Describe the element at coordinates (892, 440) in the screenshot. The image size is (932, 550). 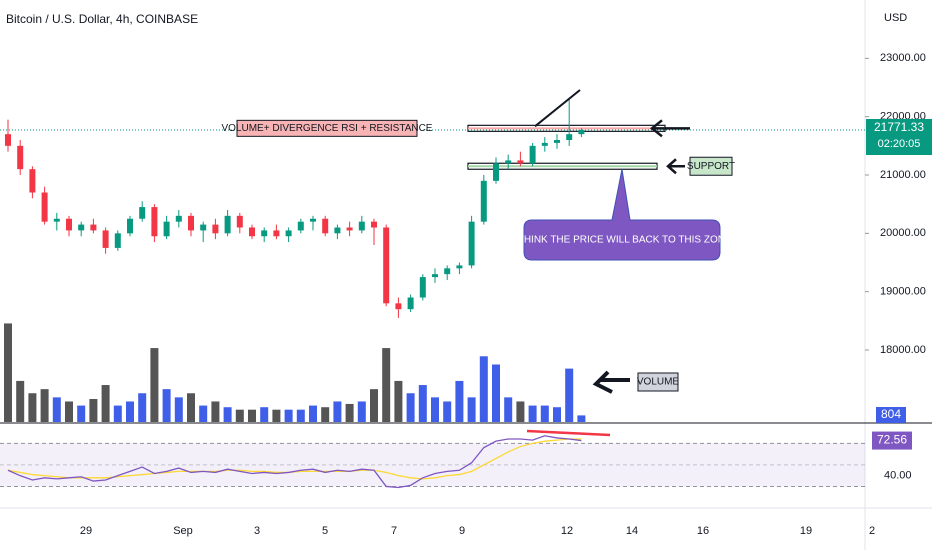
I see `rsi-last-label: 72.56` at that location.